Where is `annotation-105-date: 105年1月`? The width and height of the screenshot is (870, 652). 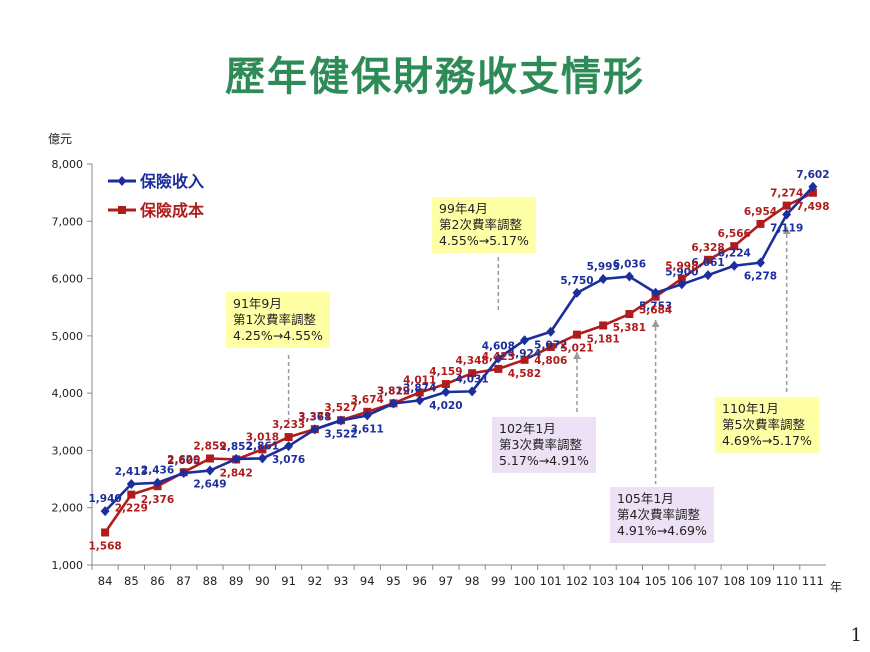
annotation-105-date: 105年1月 is located at coordinates (645, 498).